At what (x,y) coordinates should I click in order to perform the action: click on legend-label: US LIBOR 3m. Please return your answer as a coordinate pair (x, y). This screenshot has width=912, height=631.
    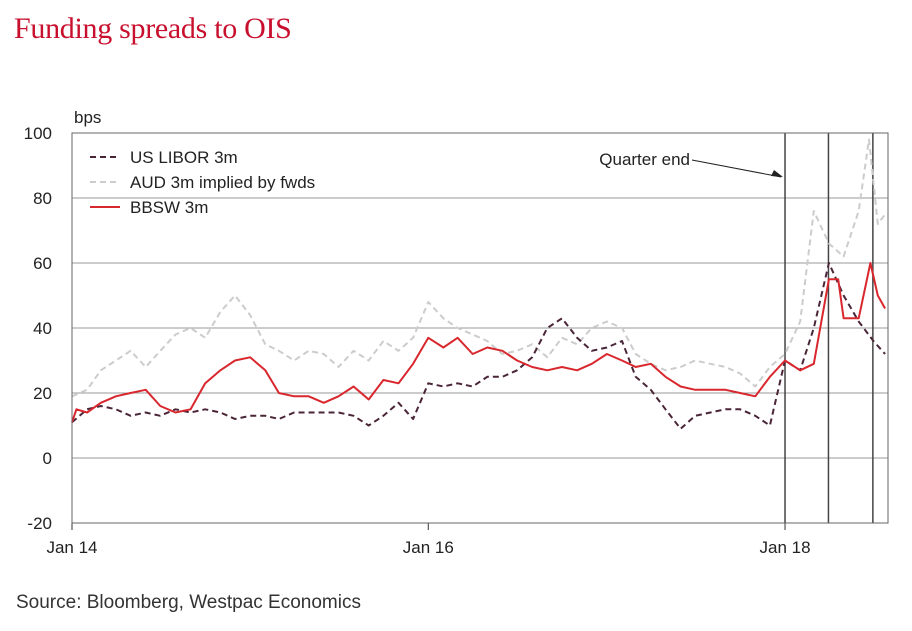
    Looking at the image, I should click on (184, 157).